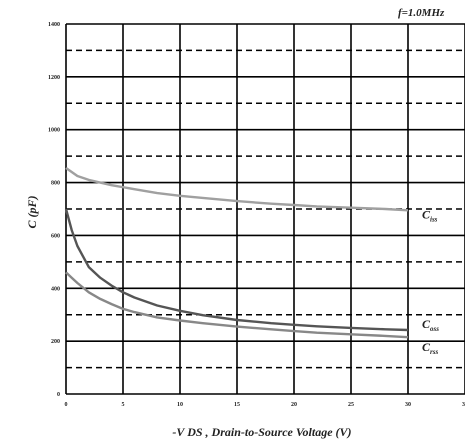 The width and height of the screenshot is (465, 445). Describe the element at coordinates (430, 348) in the screenshot. I see `series-label-crss: Crss` at that location.